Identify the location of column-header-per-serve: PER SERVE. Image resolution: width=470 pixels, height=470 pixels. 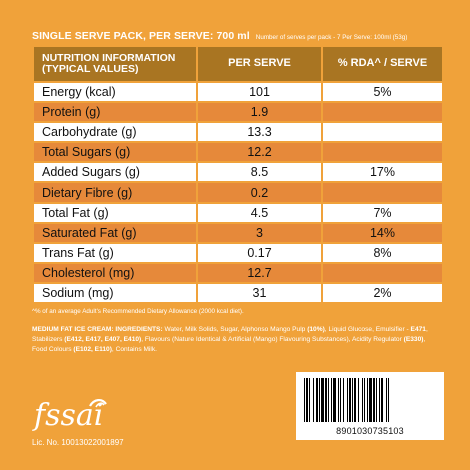
(259, 64).